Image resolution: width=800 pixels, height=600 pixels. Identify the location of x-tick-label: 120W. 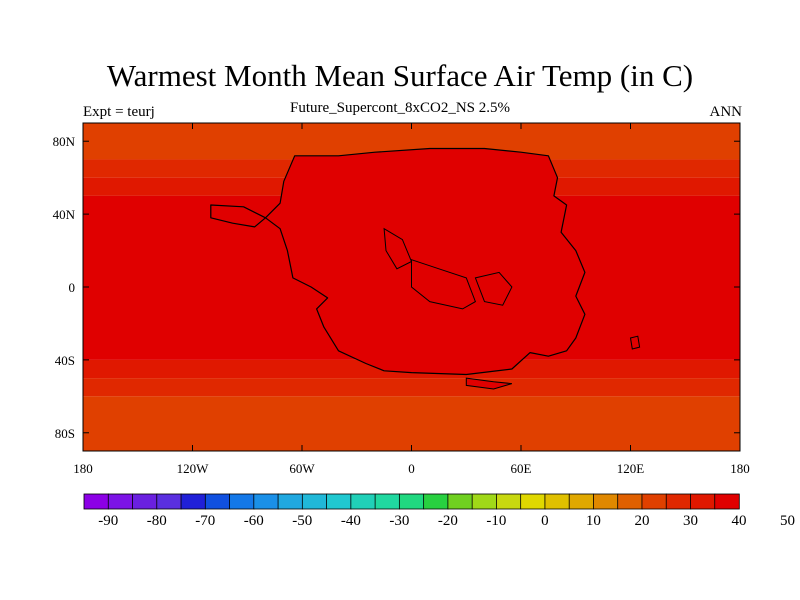
(193, 468).